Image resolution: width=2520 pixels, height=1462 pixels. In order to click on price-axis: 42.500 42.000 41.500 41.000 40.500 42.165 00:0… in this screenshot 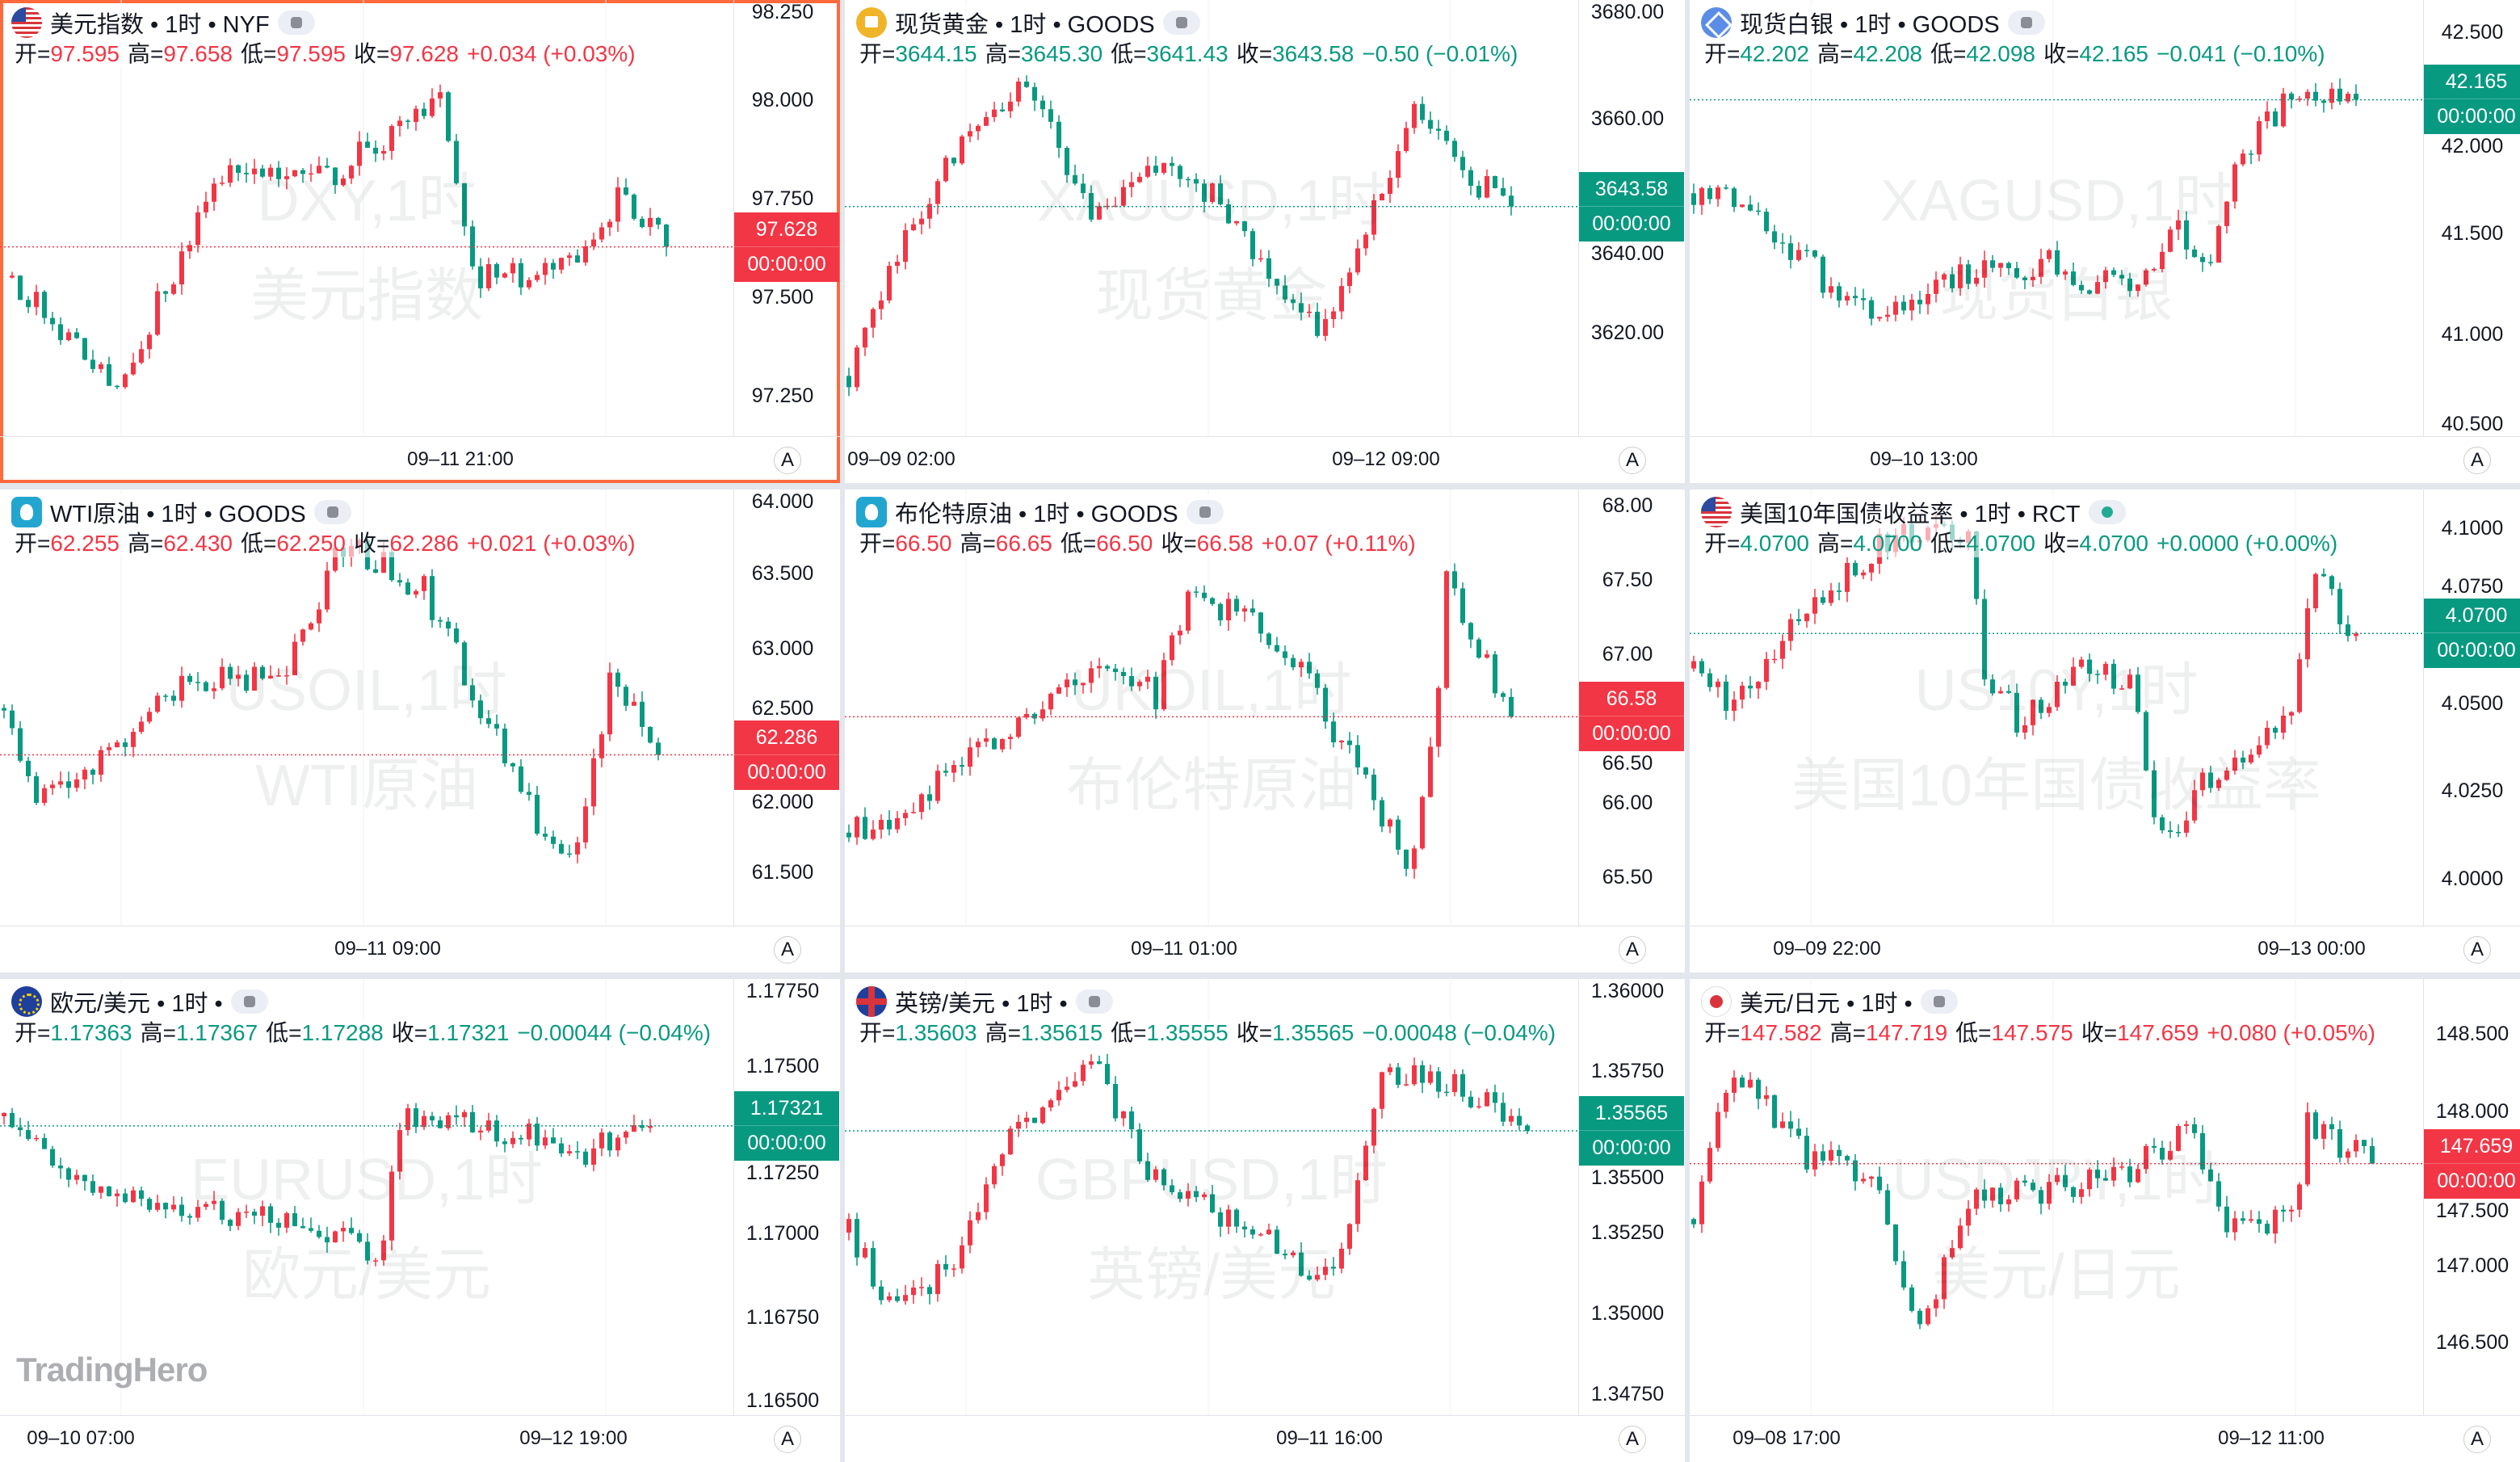, I will do `click(2472, 218)`.